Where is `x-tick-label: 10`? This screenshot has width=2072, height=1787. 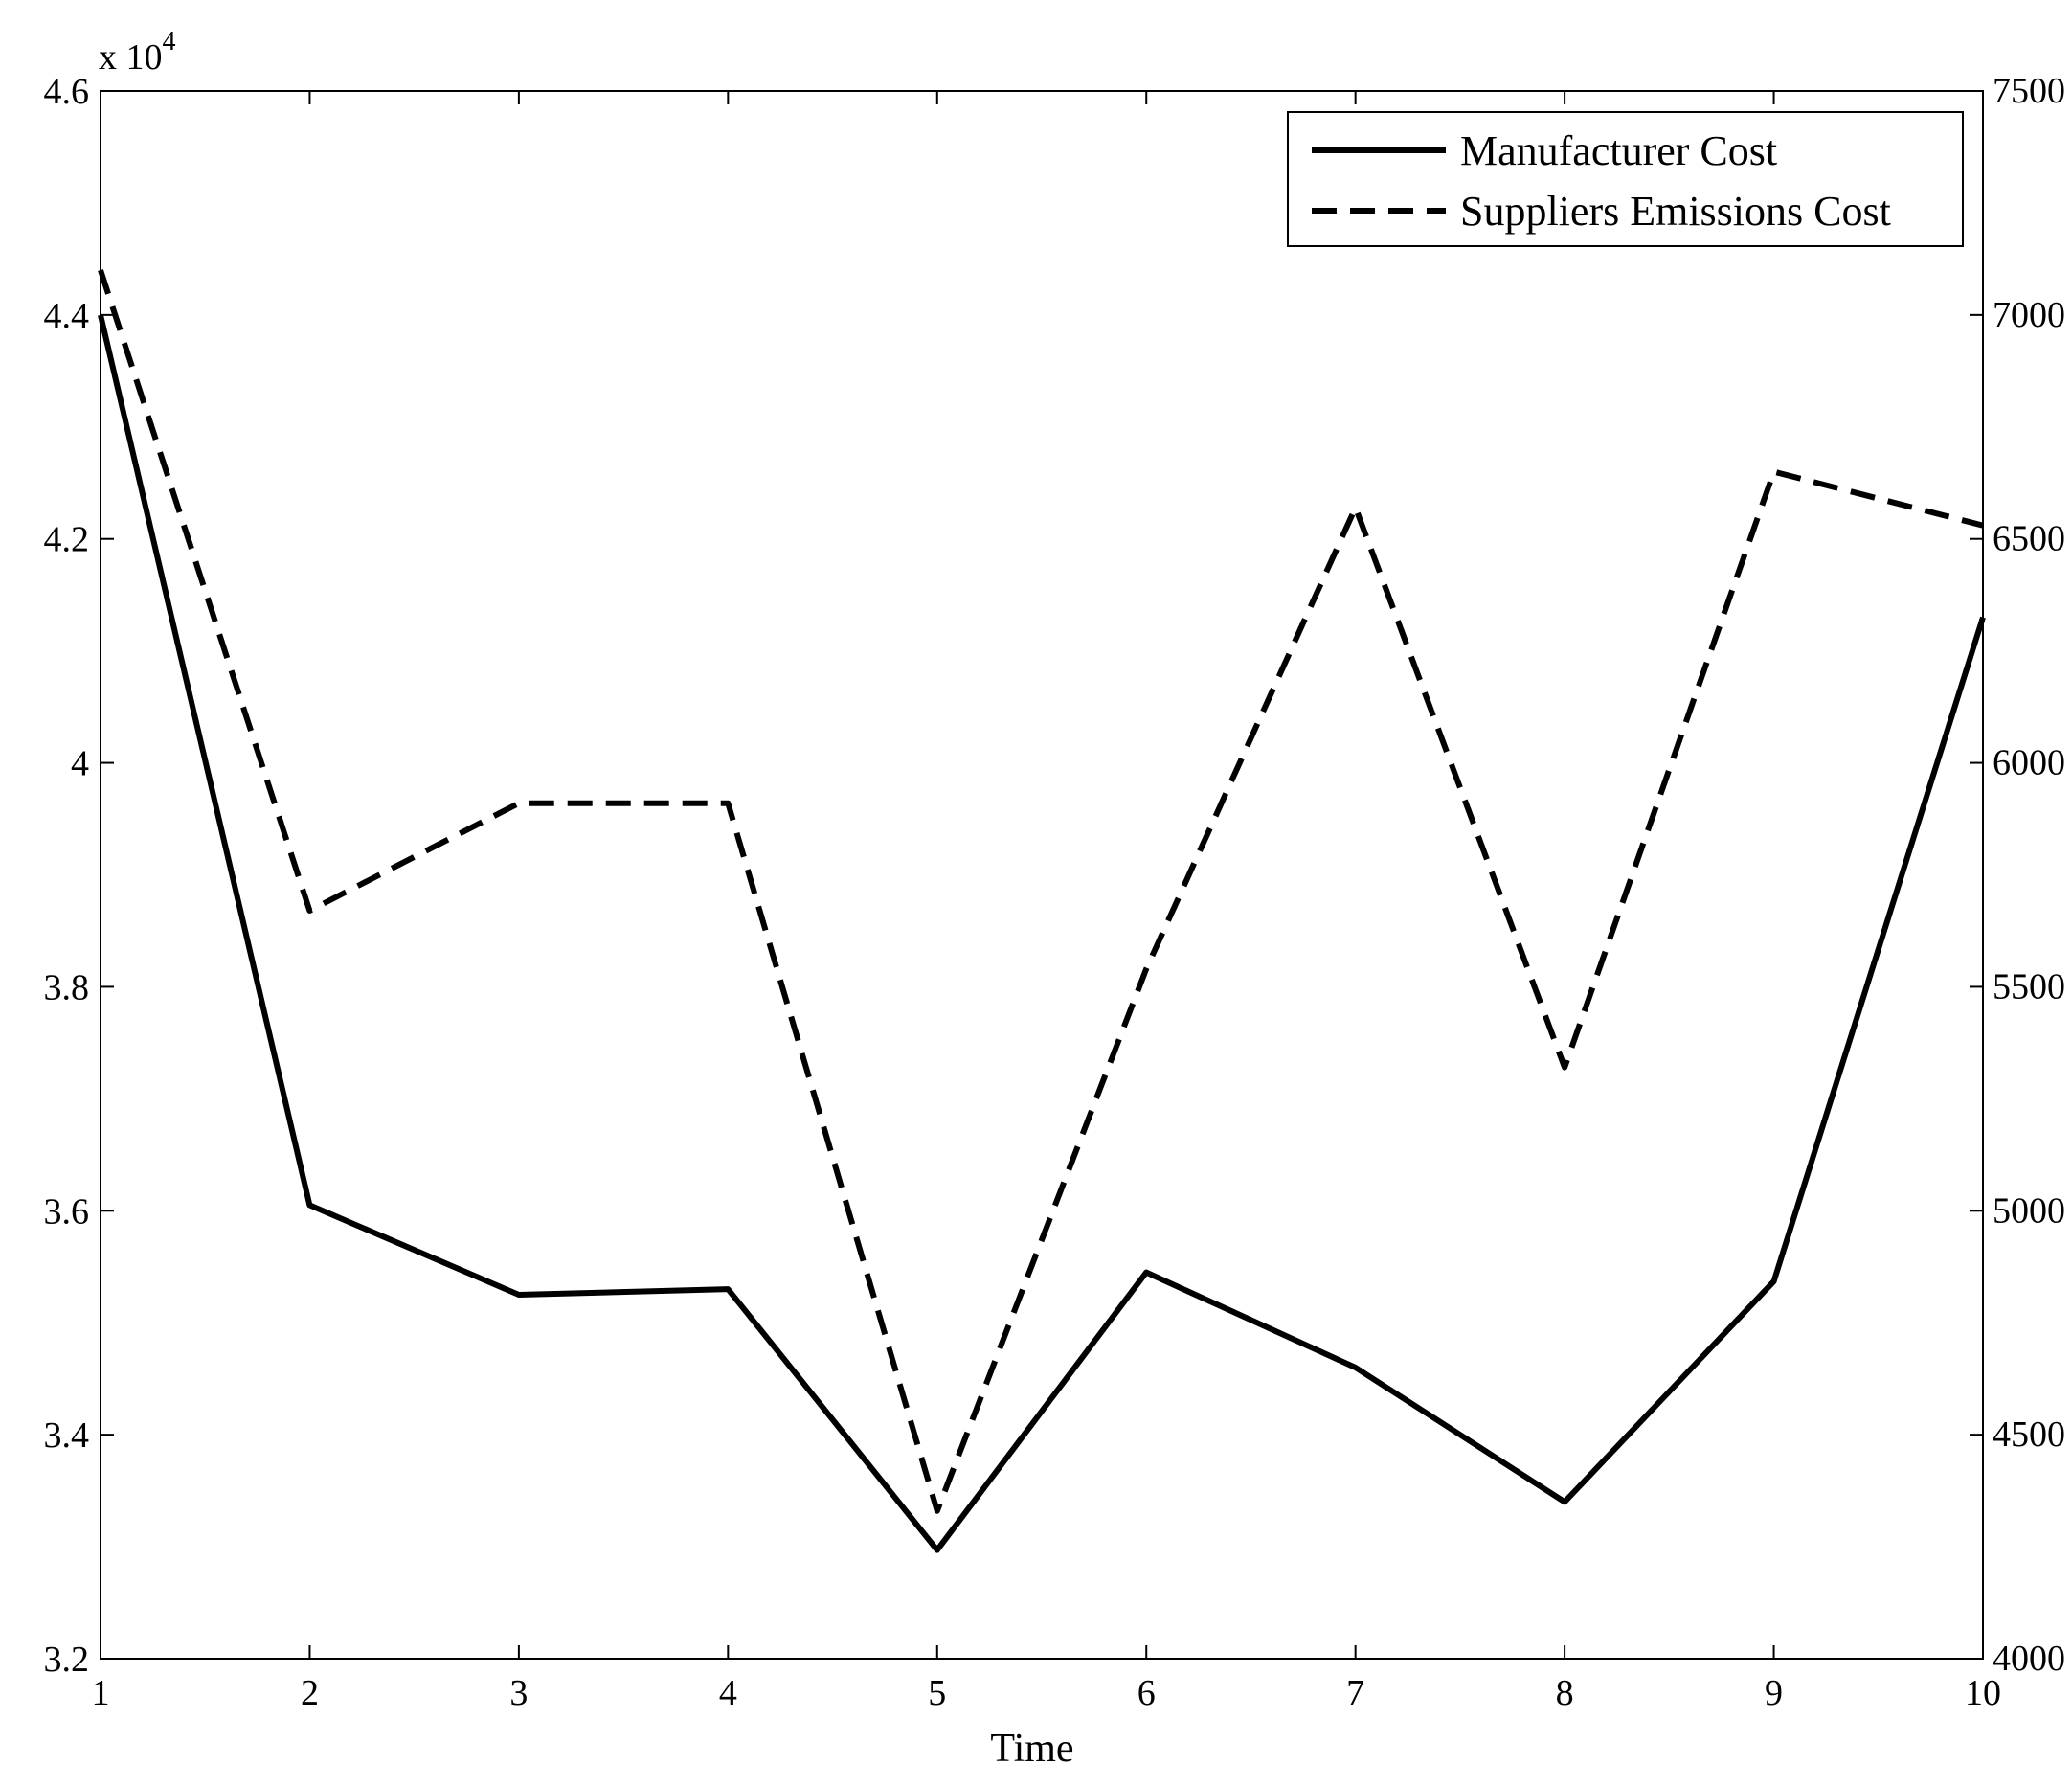 x-tick-label: 10 is located at coordinates (1983, 1693).